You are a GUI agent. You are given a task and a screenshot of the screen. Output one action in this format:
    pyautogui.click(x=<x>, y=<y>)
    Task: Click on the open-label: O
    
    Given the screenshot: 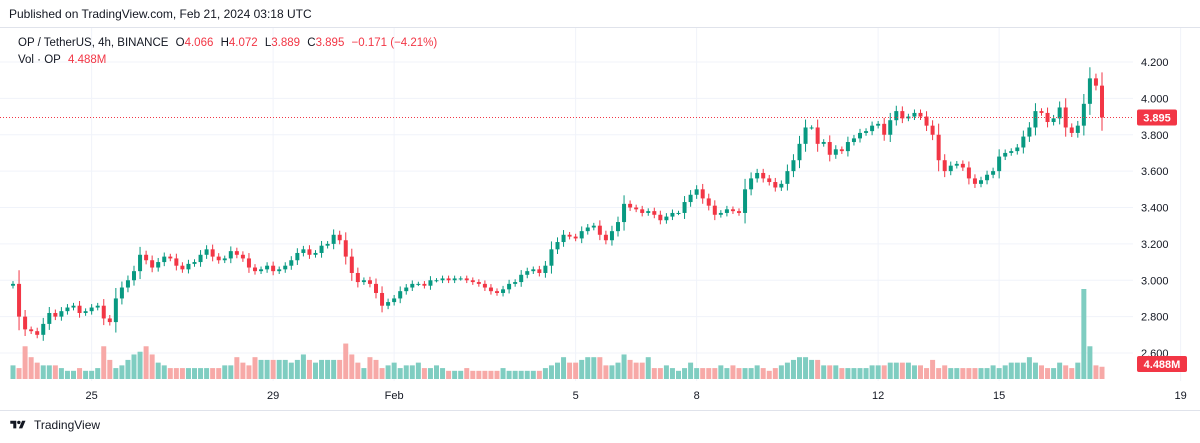 What is the action you would take?
    pyautogui.click(x=180, y=43)
    